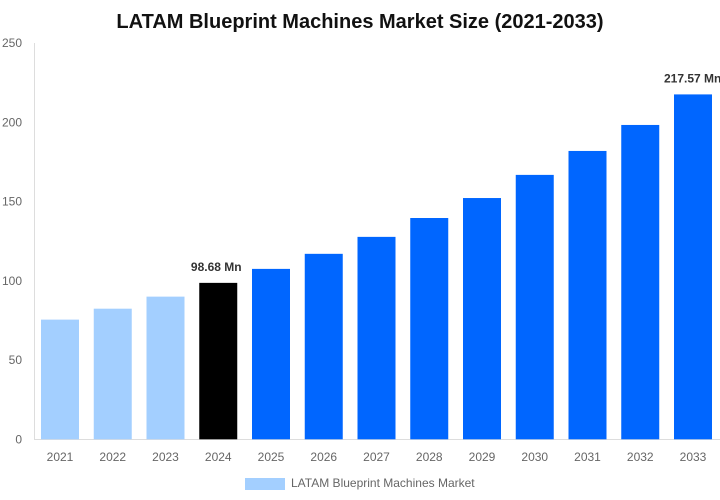  I want to click on x-tick-label: 2032, so click(640, 457).